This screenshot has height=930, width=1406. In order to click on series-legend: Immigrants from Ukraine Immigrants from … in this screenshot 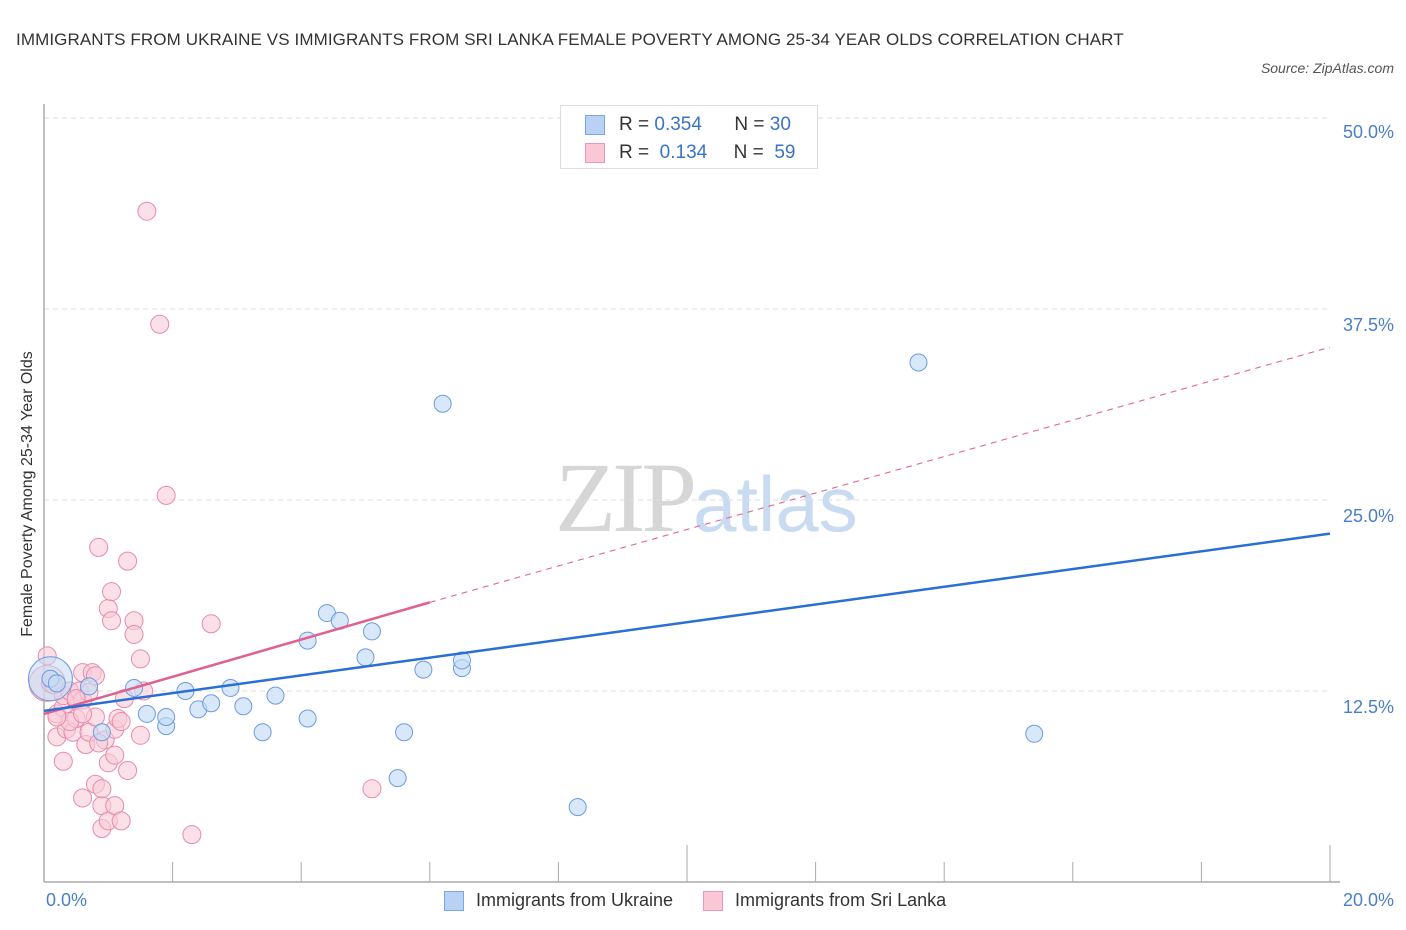, I will do `click(710, 900)`.